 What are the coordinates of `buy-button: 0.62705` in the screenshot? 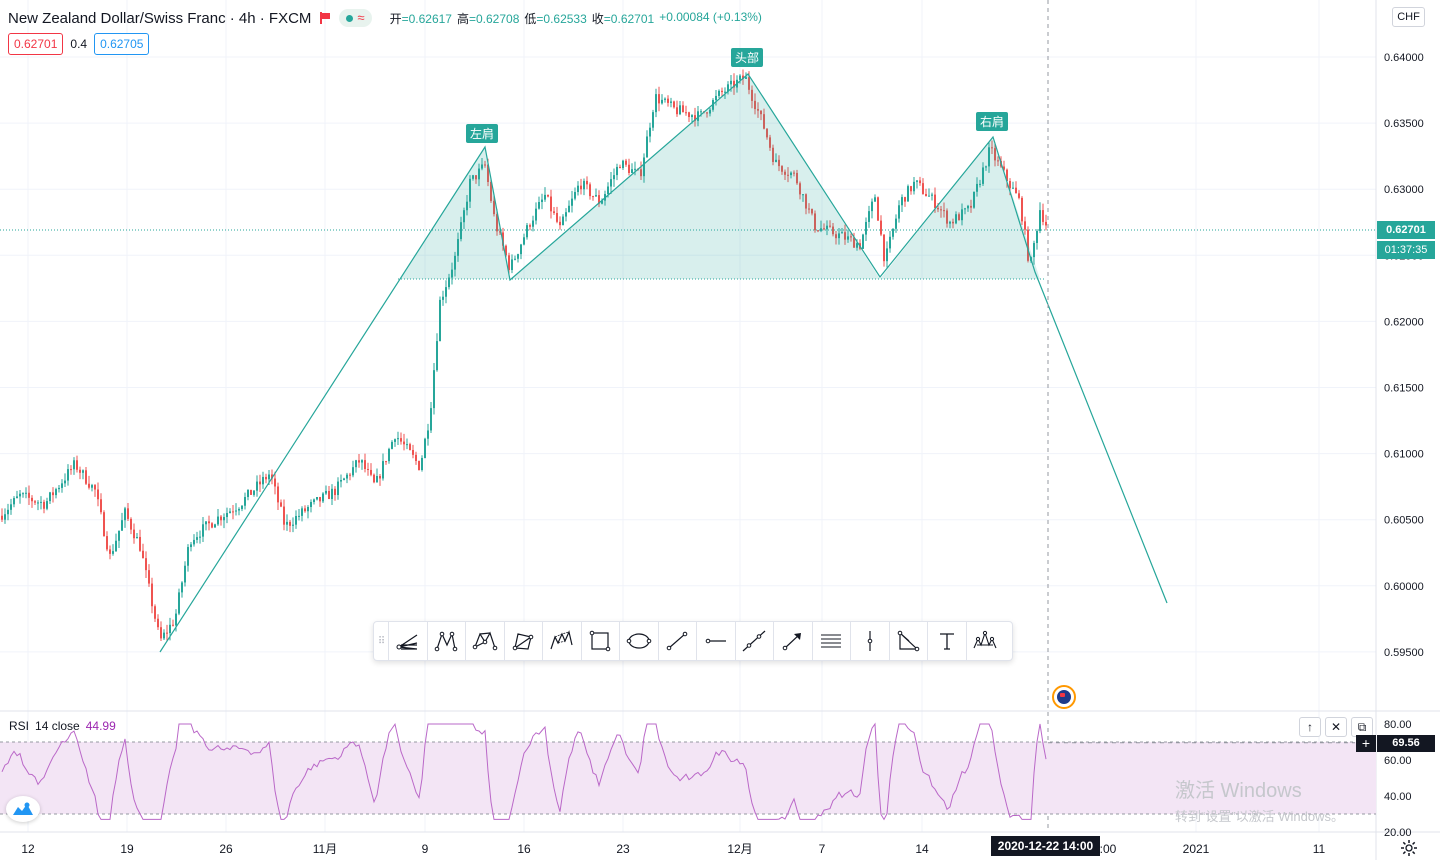 It's located at (122, 44).